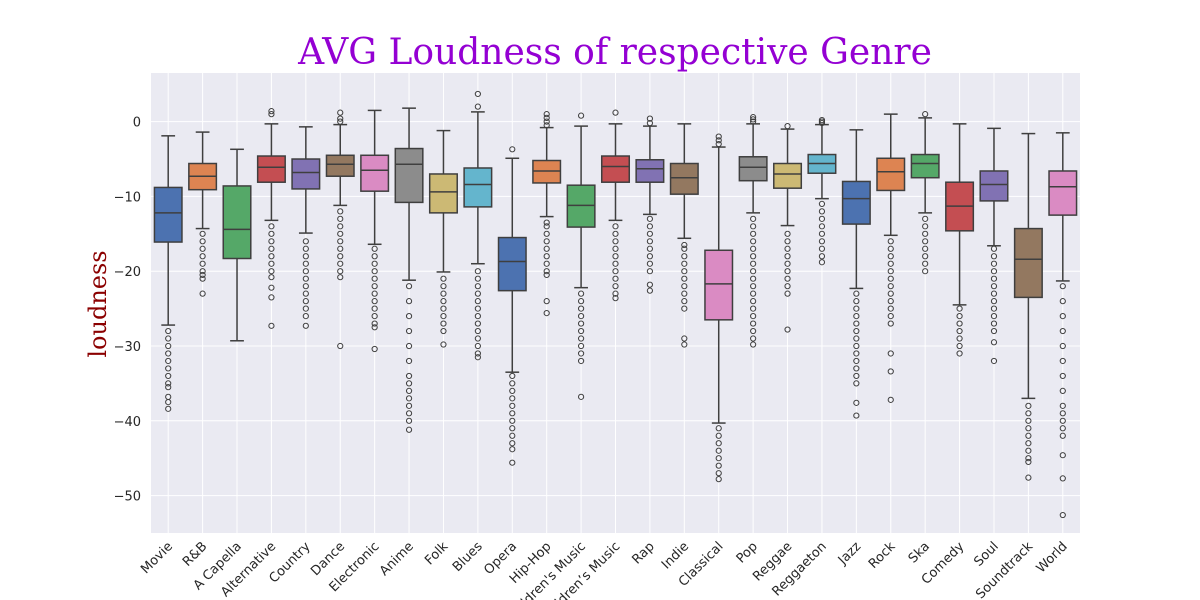 This screenshot has width=1200, height=600. What do you see at coordinates (127, 422) in the screenshot?
I see `y-tick-label: −40` at bounding box center [127, 422].